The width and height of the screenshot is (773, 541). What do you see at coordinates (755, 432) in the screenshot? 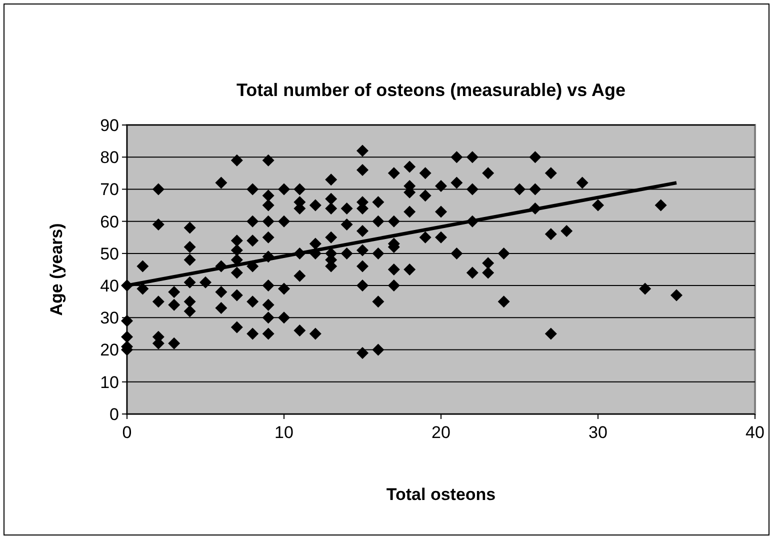
I see `x-tick-label: 40` at bounding box center [755, 432].